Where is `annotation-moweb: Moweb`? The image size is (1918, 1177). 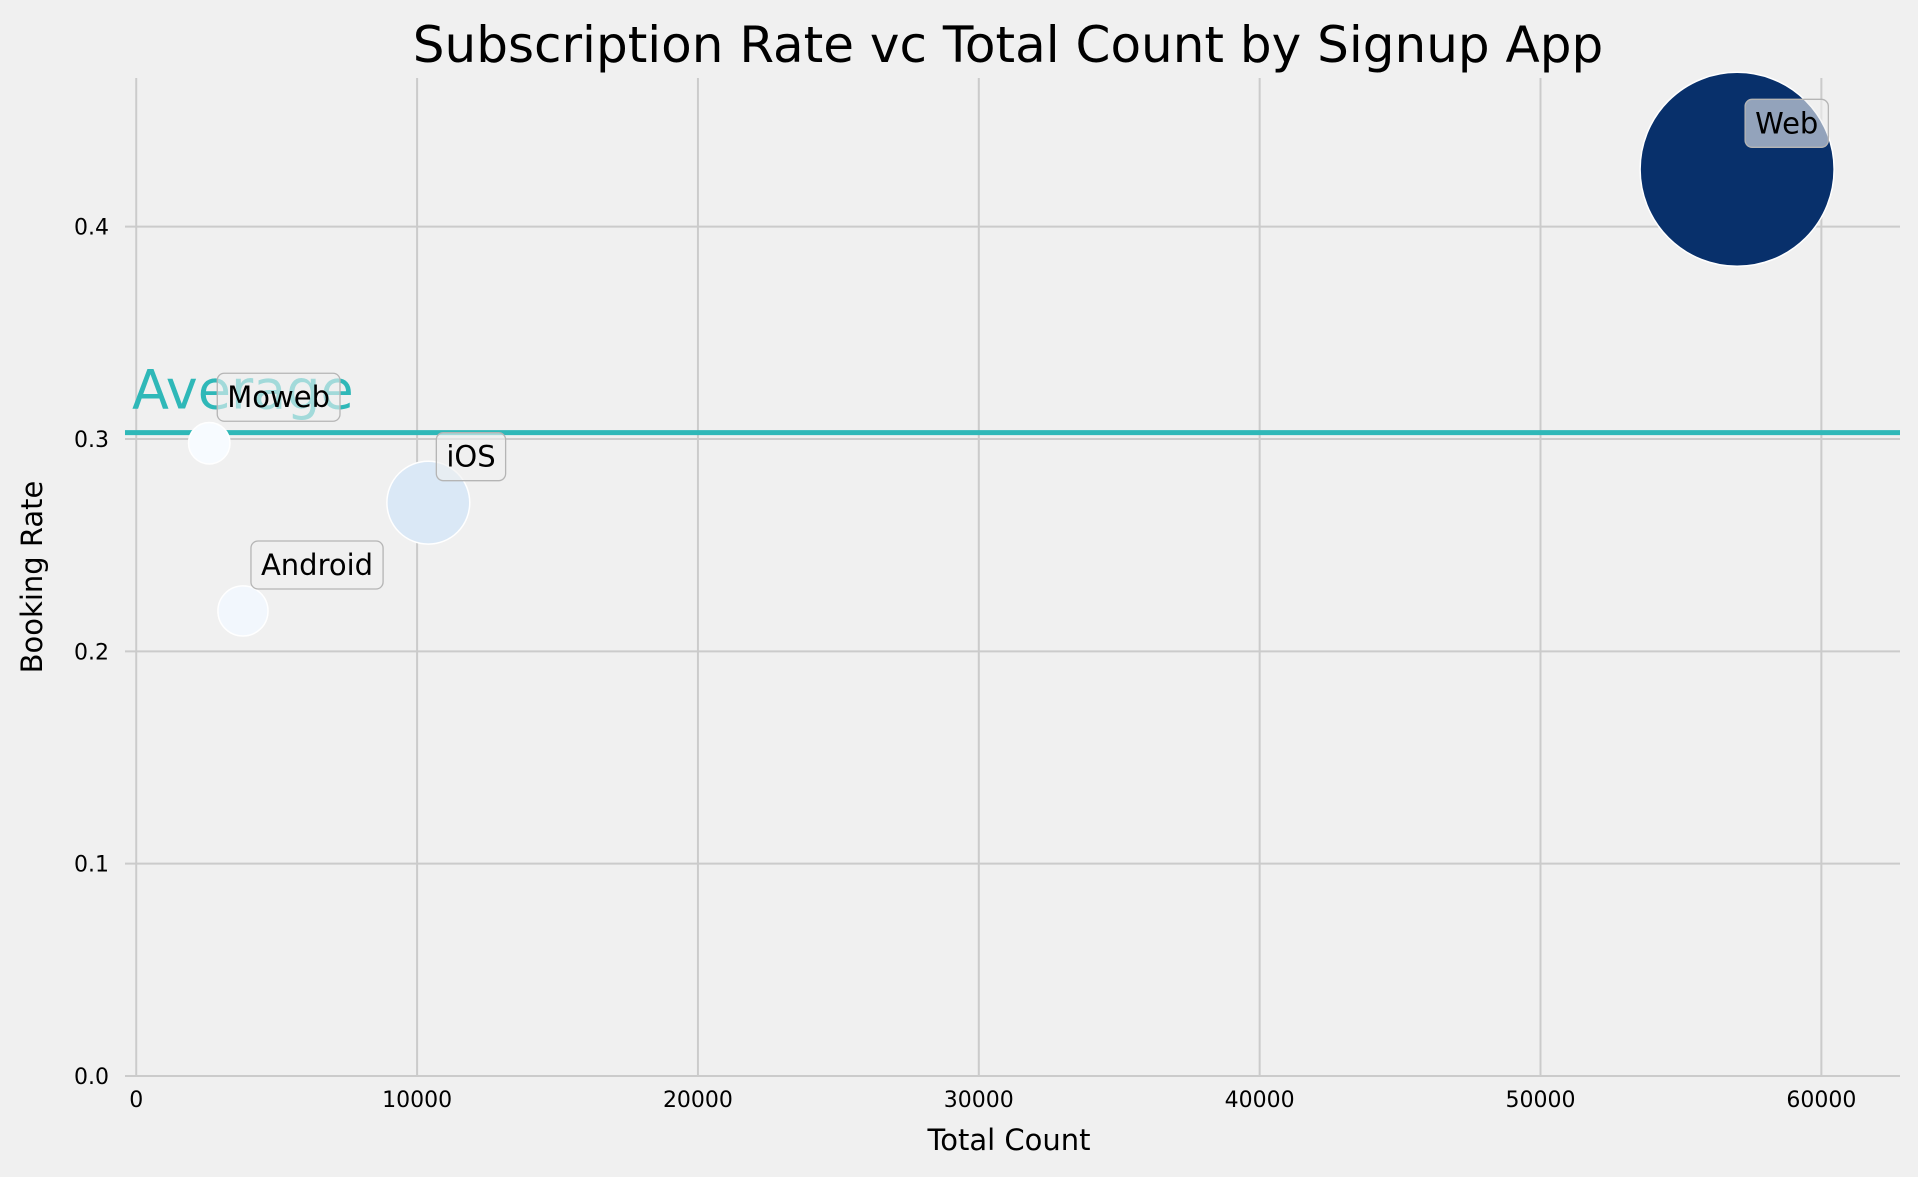 annotation-moweb: Moweb is located at coordinates (278, 397).